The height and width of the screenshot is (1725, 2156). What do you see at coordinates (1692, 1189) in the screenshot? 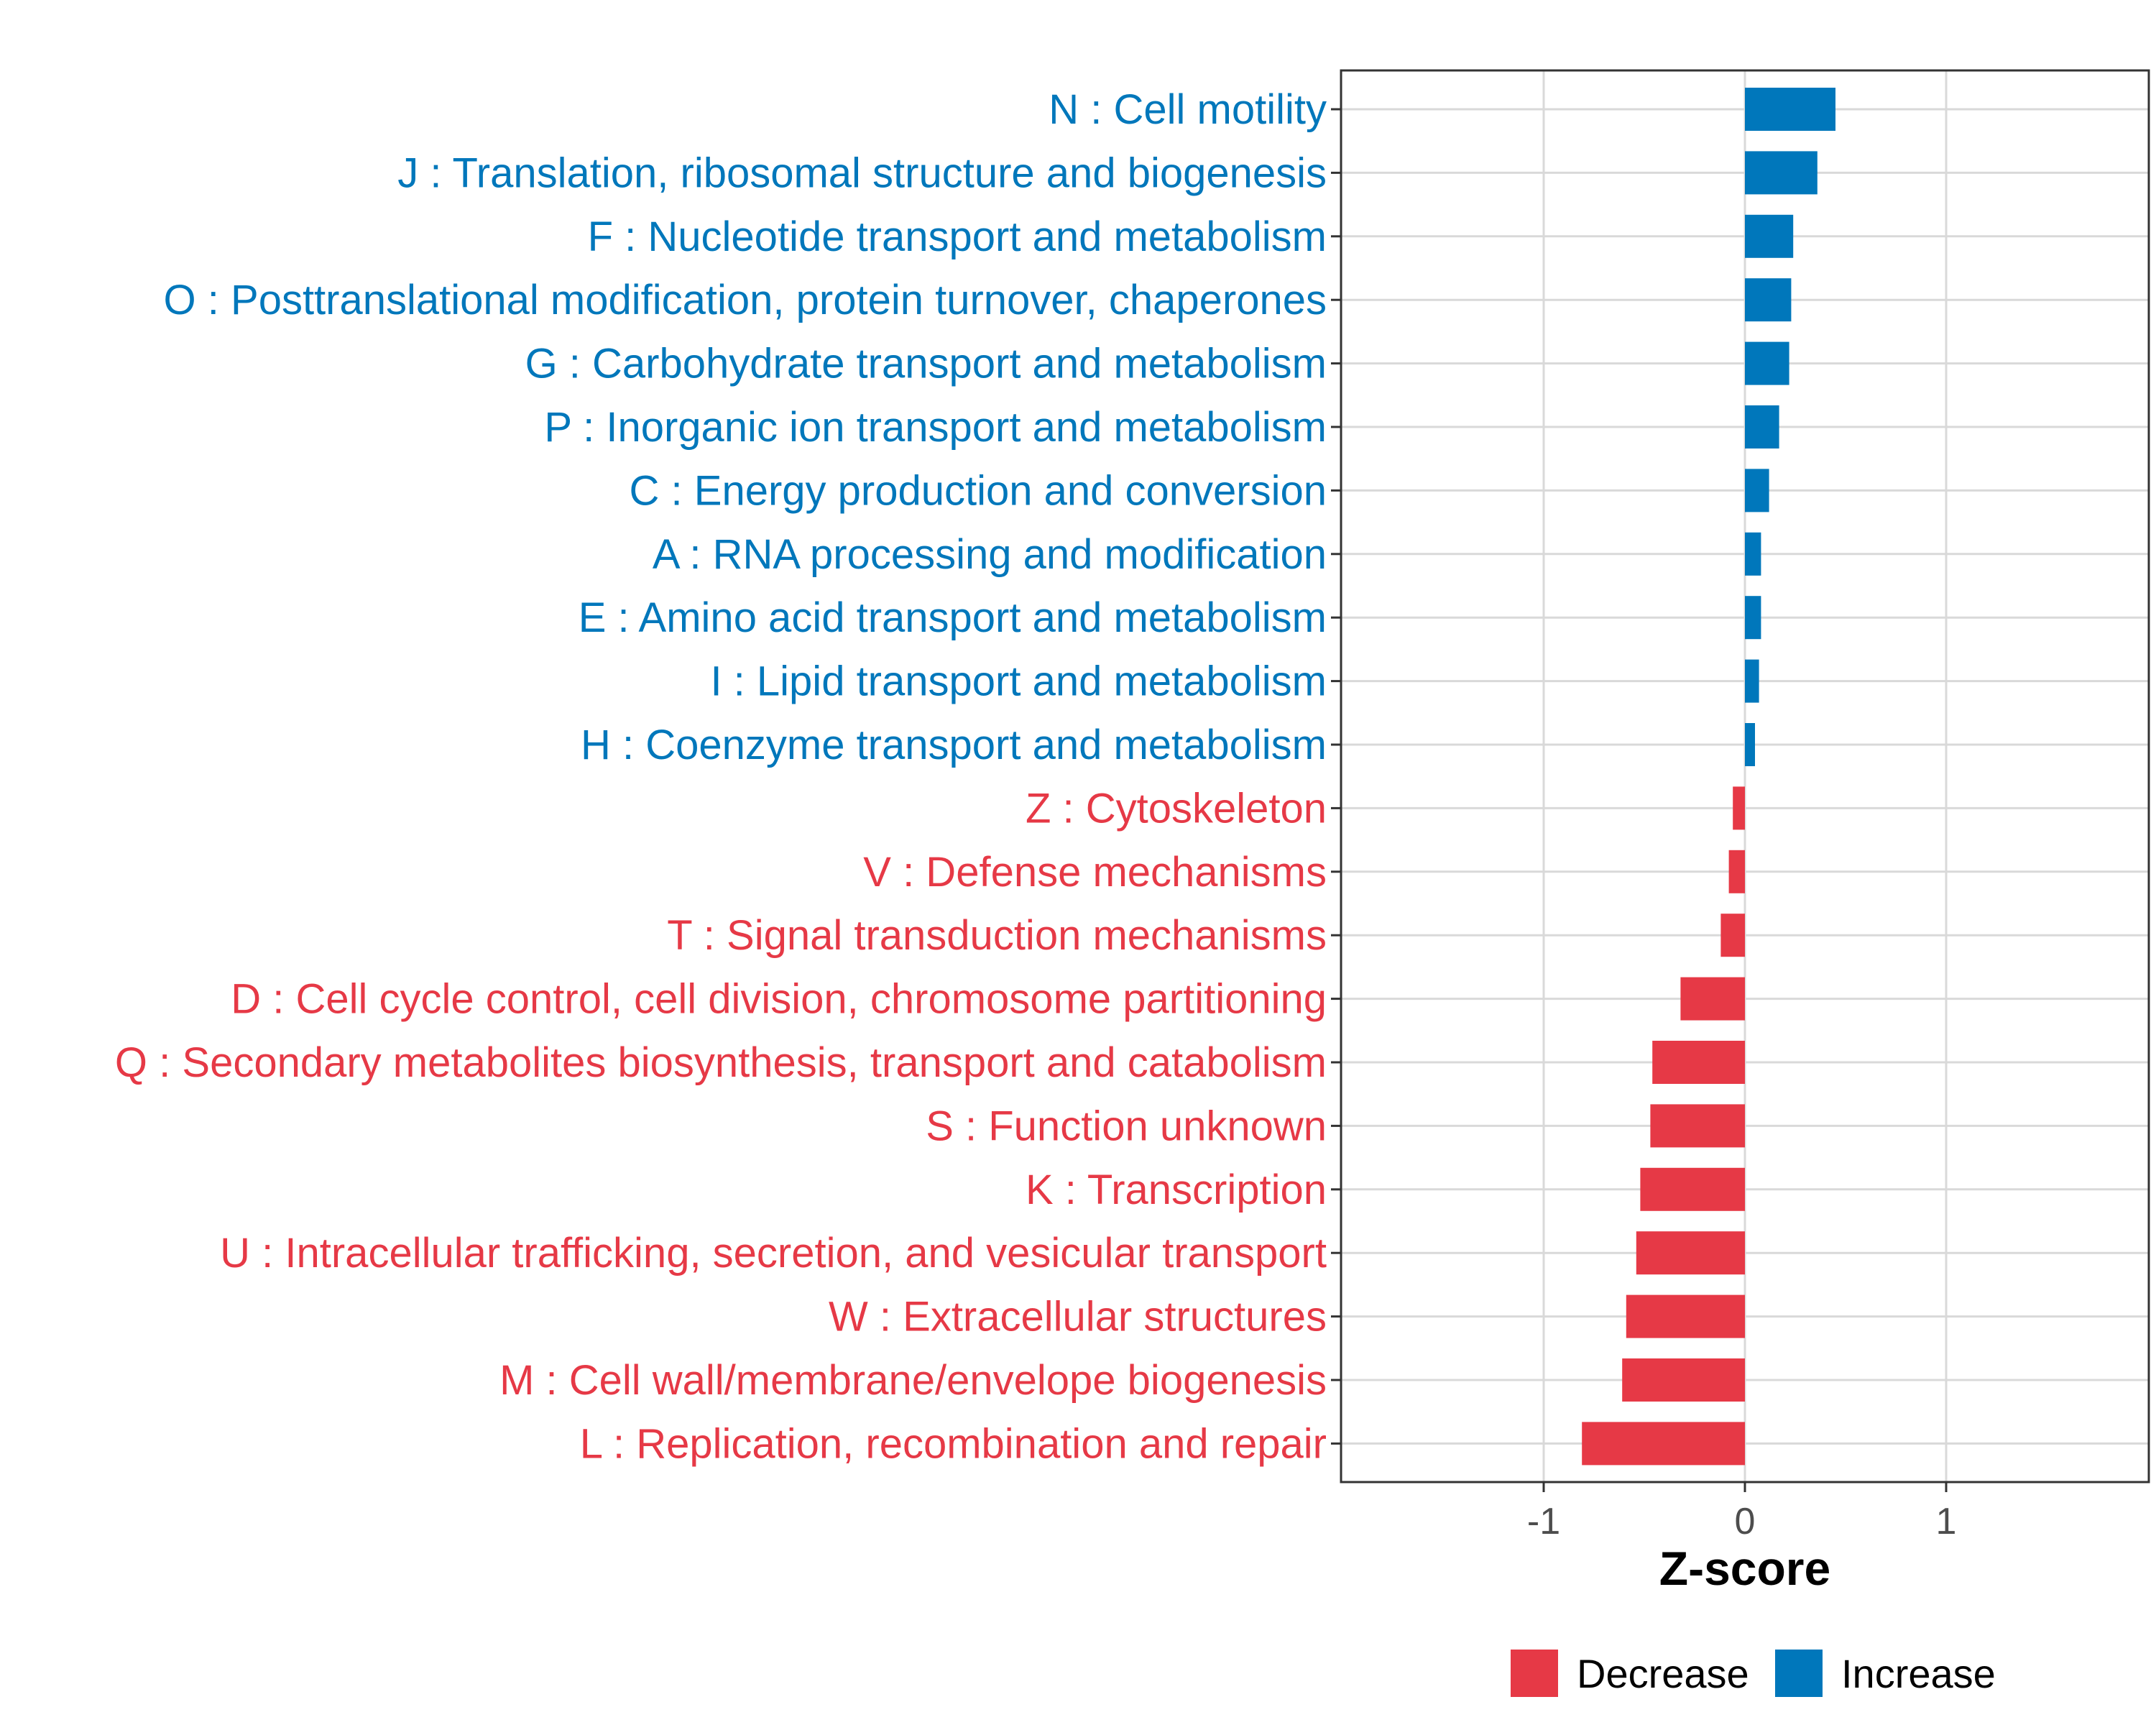
I see `bar-k` at bounding box center [1692, 1189].